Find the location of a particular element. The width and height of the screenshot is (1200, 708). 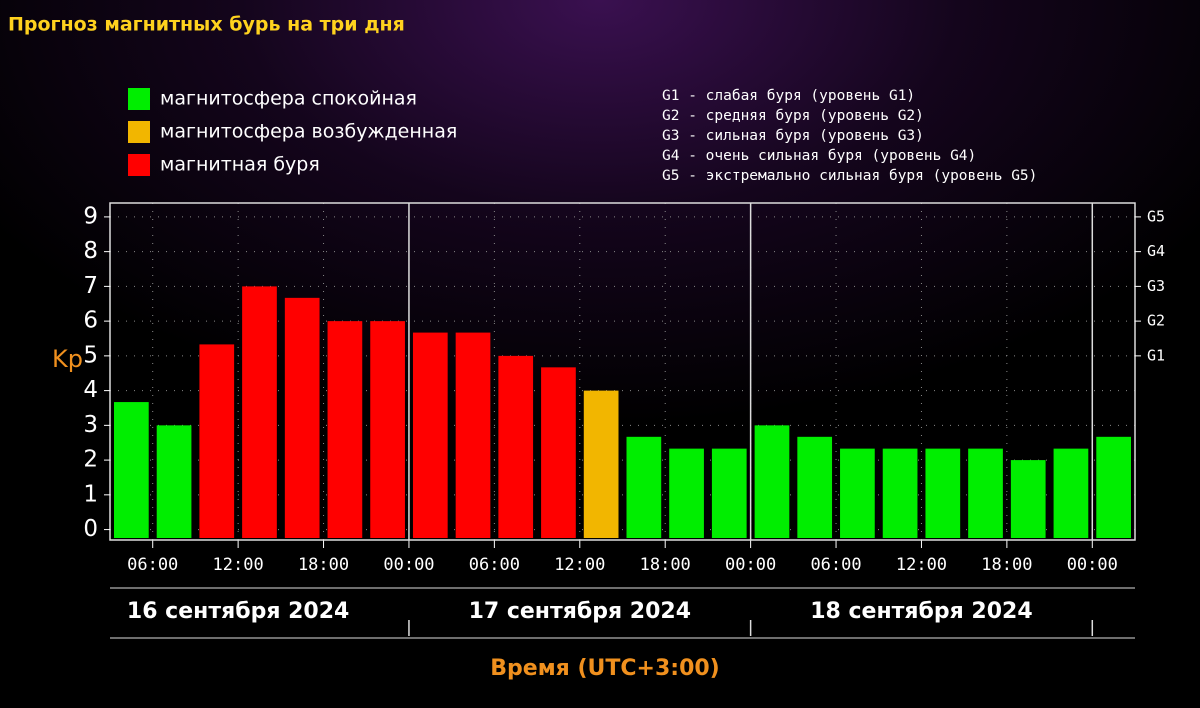

y-tick-label: 4 is located at coordinates (90, 390).